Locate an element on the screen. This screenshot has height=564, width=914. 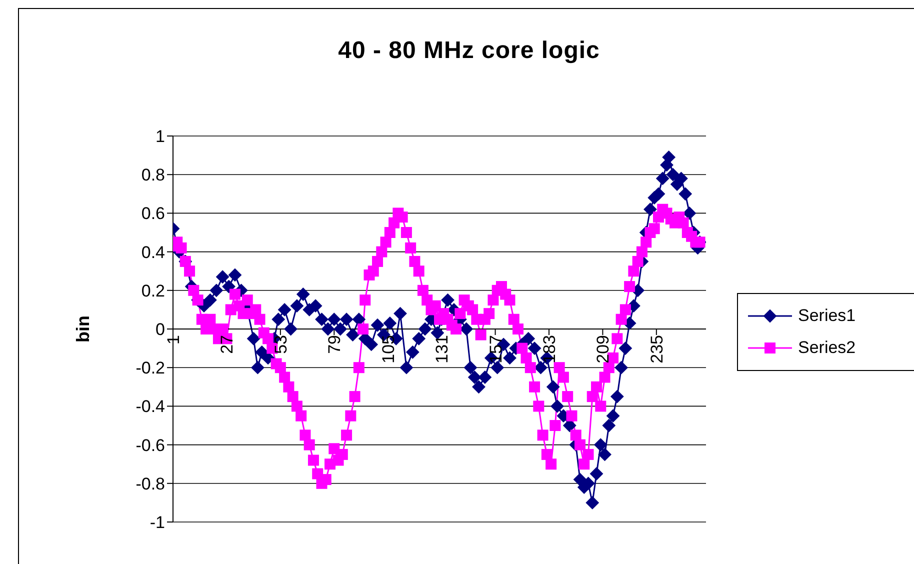
legend-label: Series2 is located at coordinates (827, 348).